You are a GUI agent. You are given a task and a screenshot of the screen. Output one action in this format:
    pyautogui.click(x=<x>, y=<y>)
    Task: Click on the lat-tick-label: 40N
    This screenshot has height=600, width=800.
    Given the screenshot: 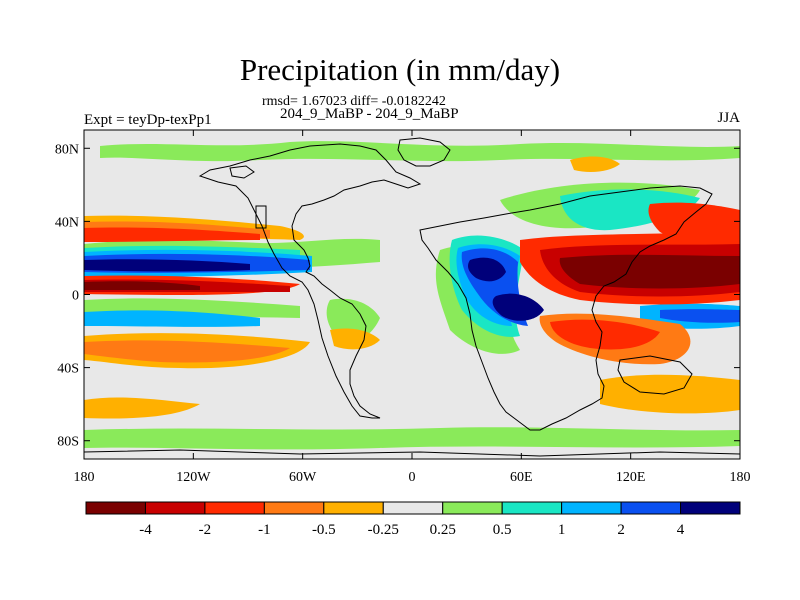 What is the action you would take?
    pyautogui.click(x=67, y=222)
    